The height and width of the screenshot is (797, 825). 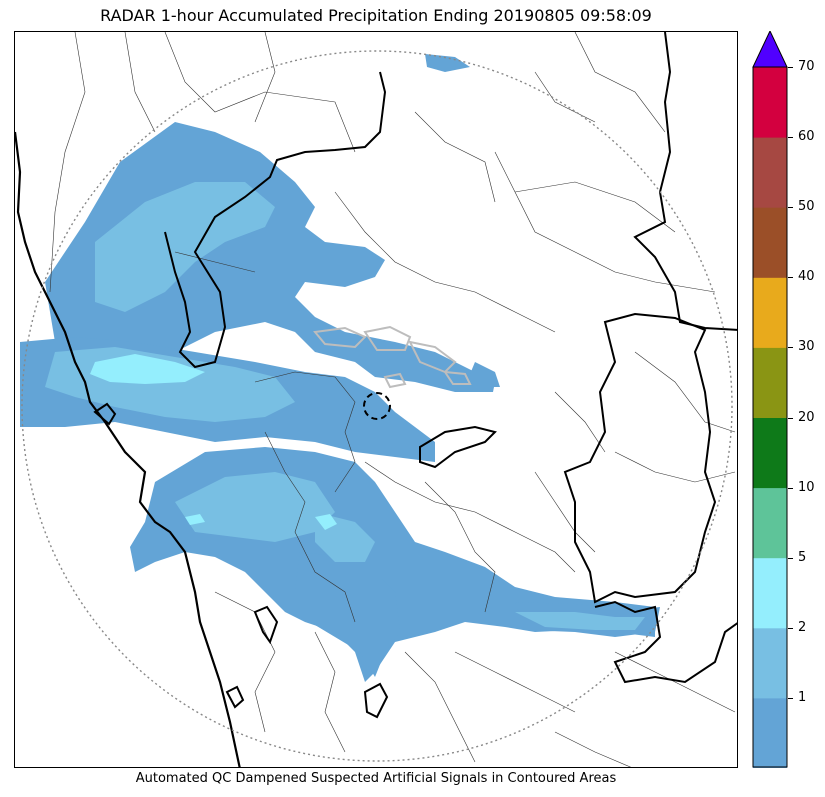 I want to click on state-boundary-enclave, so click(x=640, y=458).